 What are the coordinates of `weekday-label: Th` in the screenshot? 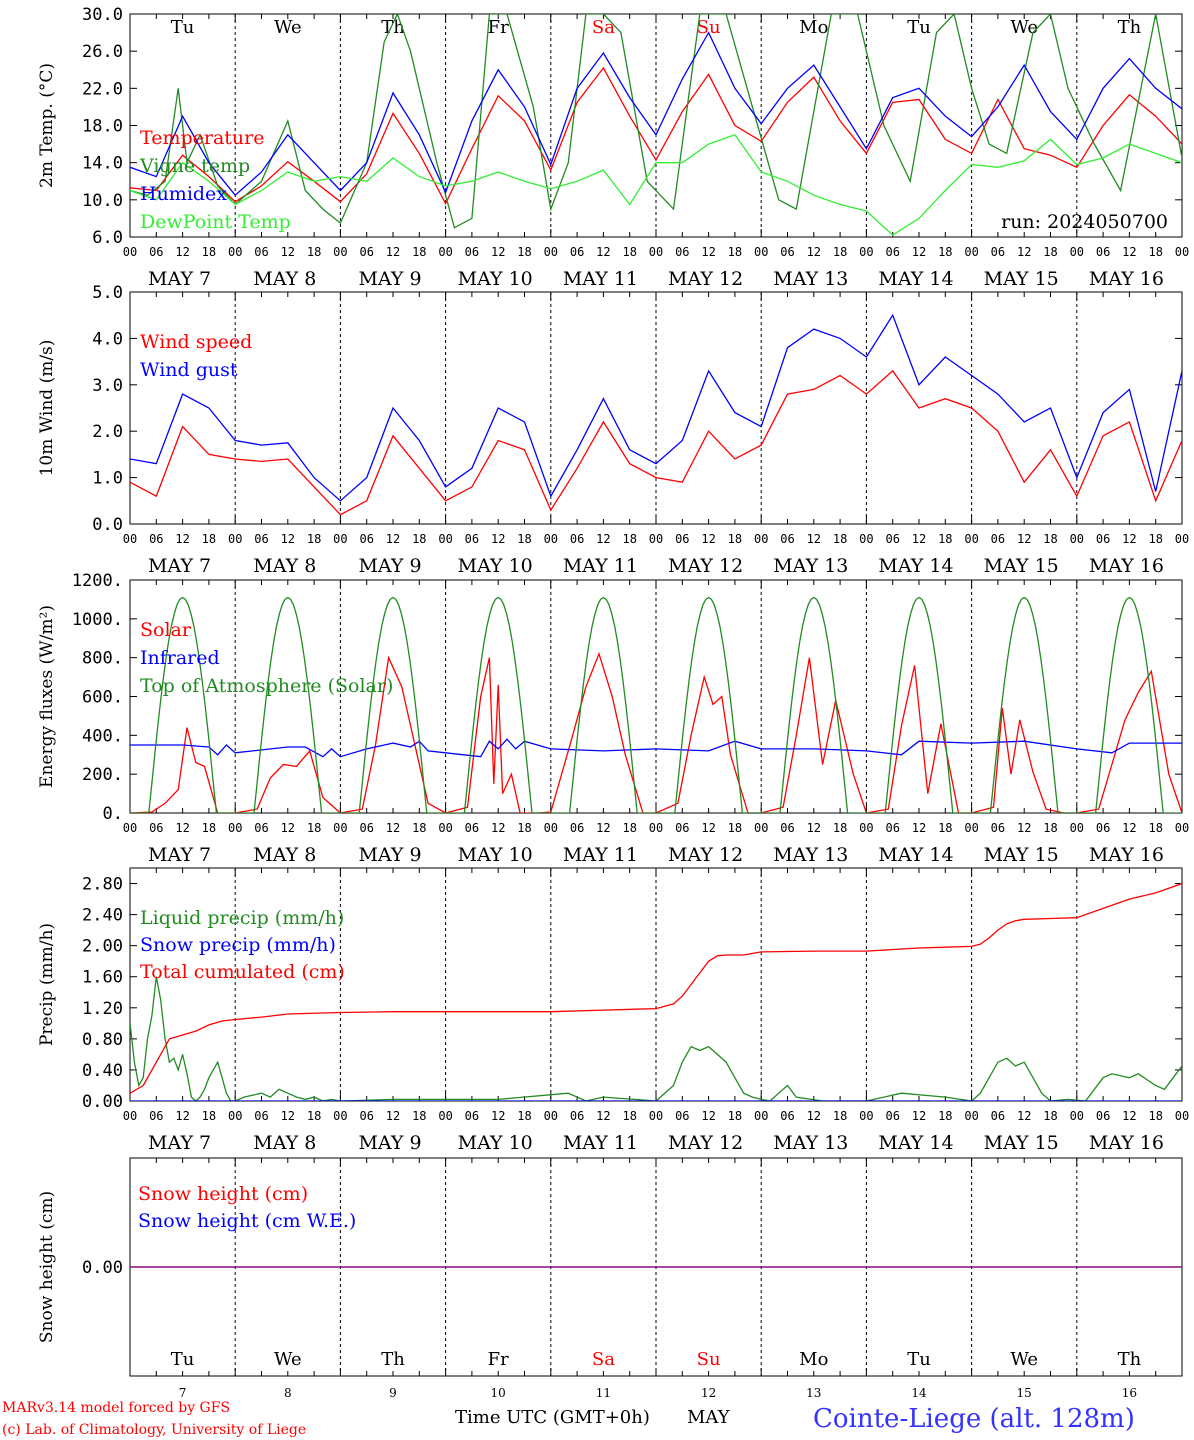 It's located at (393, 27).